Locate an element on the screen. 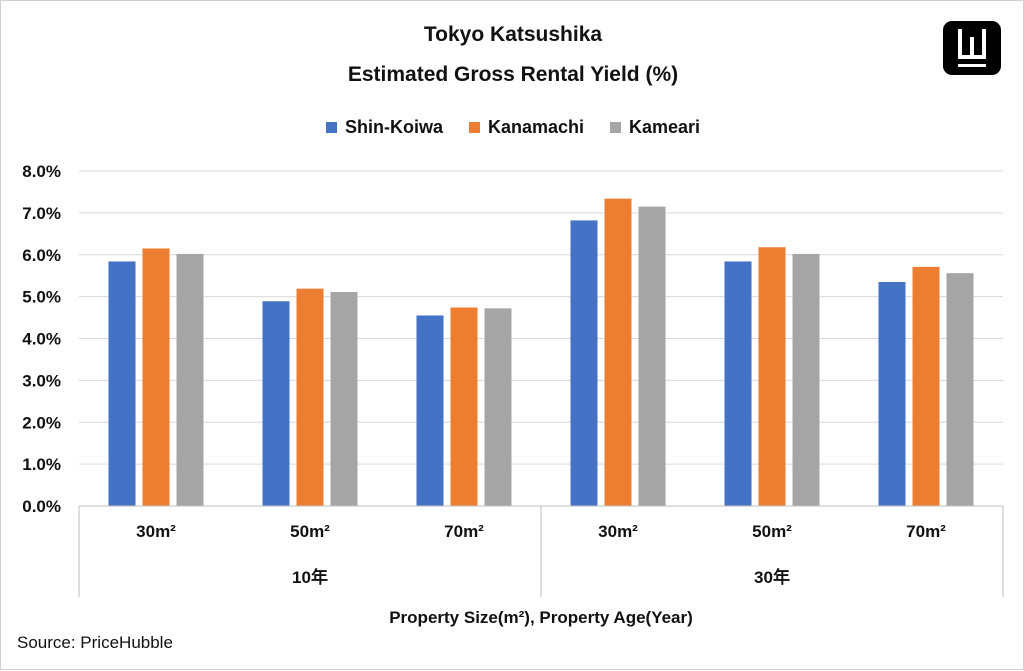 This screenshot has height=671, width=1024. y-tick-label: 6.0% is located at coordinates (41, 255).